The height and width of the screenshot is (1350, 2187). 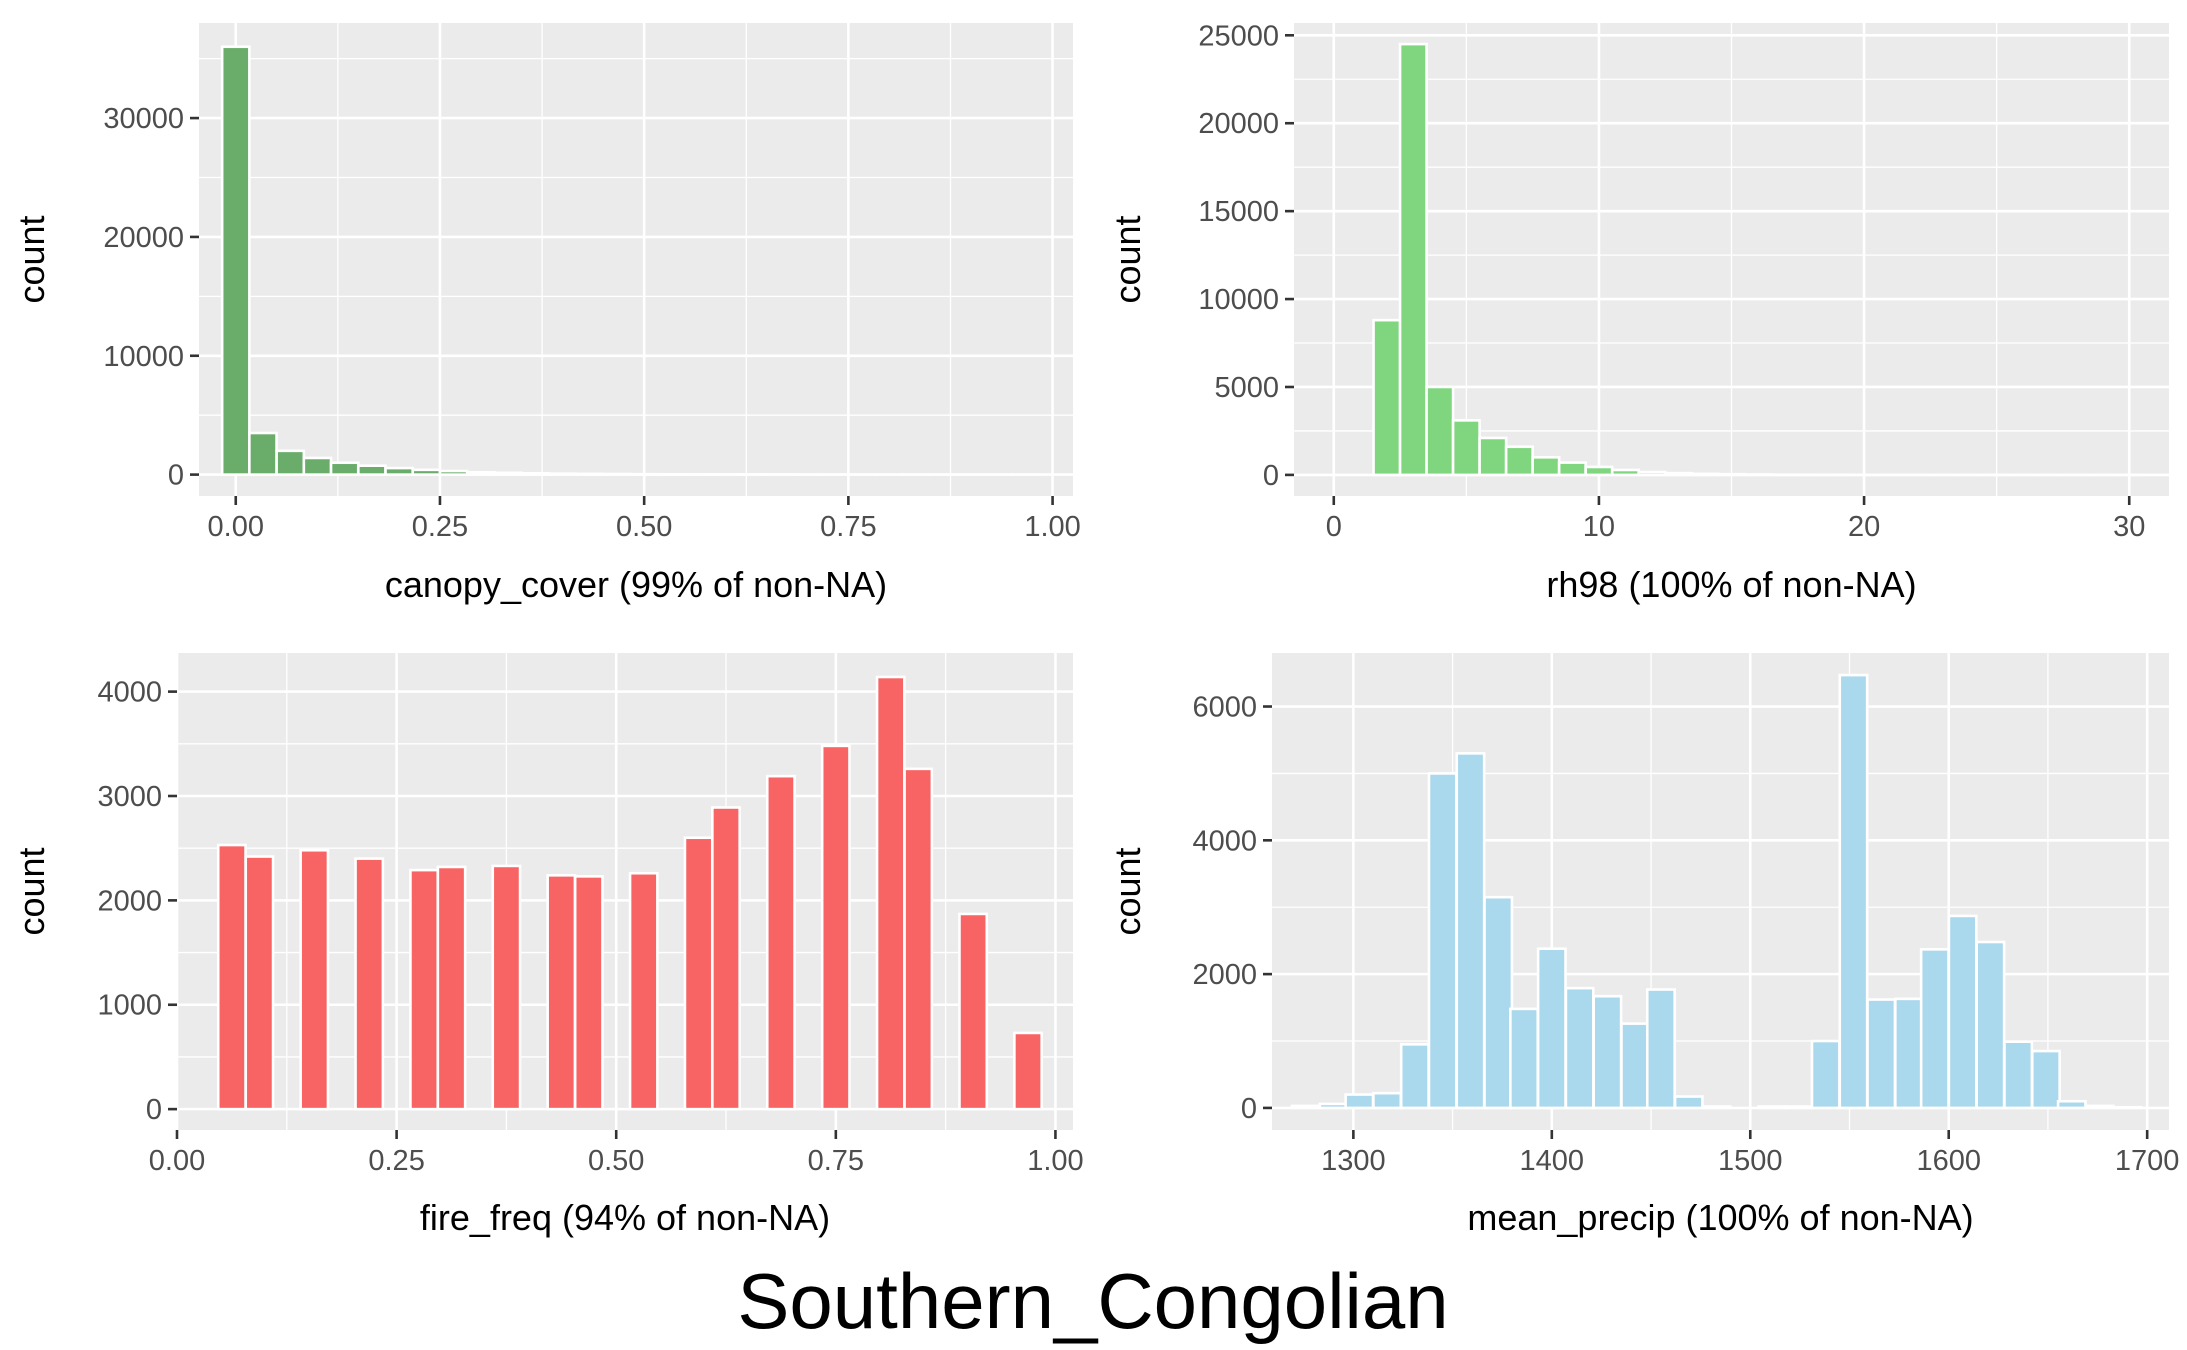 What do you see at coordinates (1238, 212) in the screenshot?
I see `y-tick-label: 15000` at bounding box center [1238, 212].